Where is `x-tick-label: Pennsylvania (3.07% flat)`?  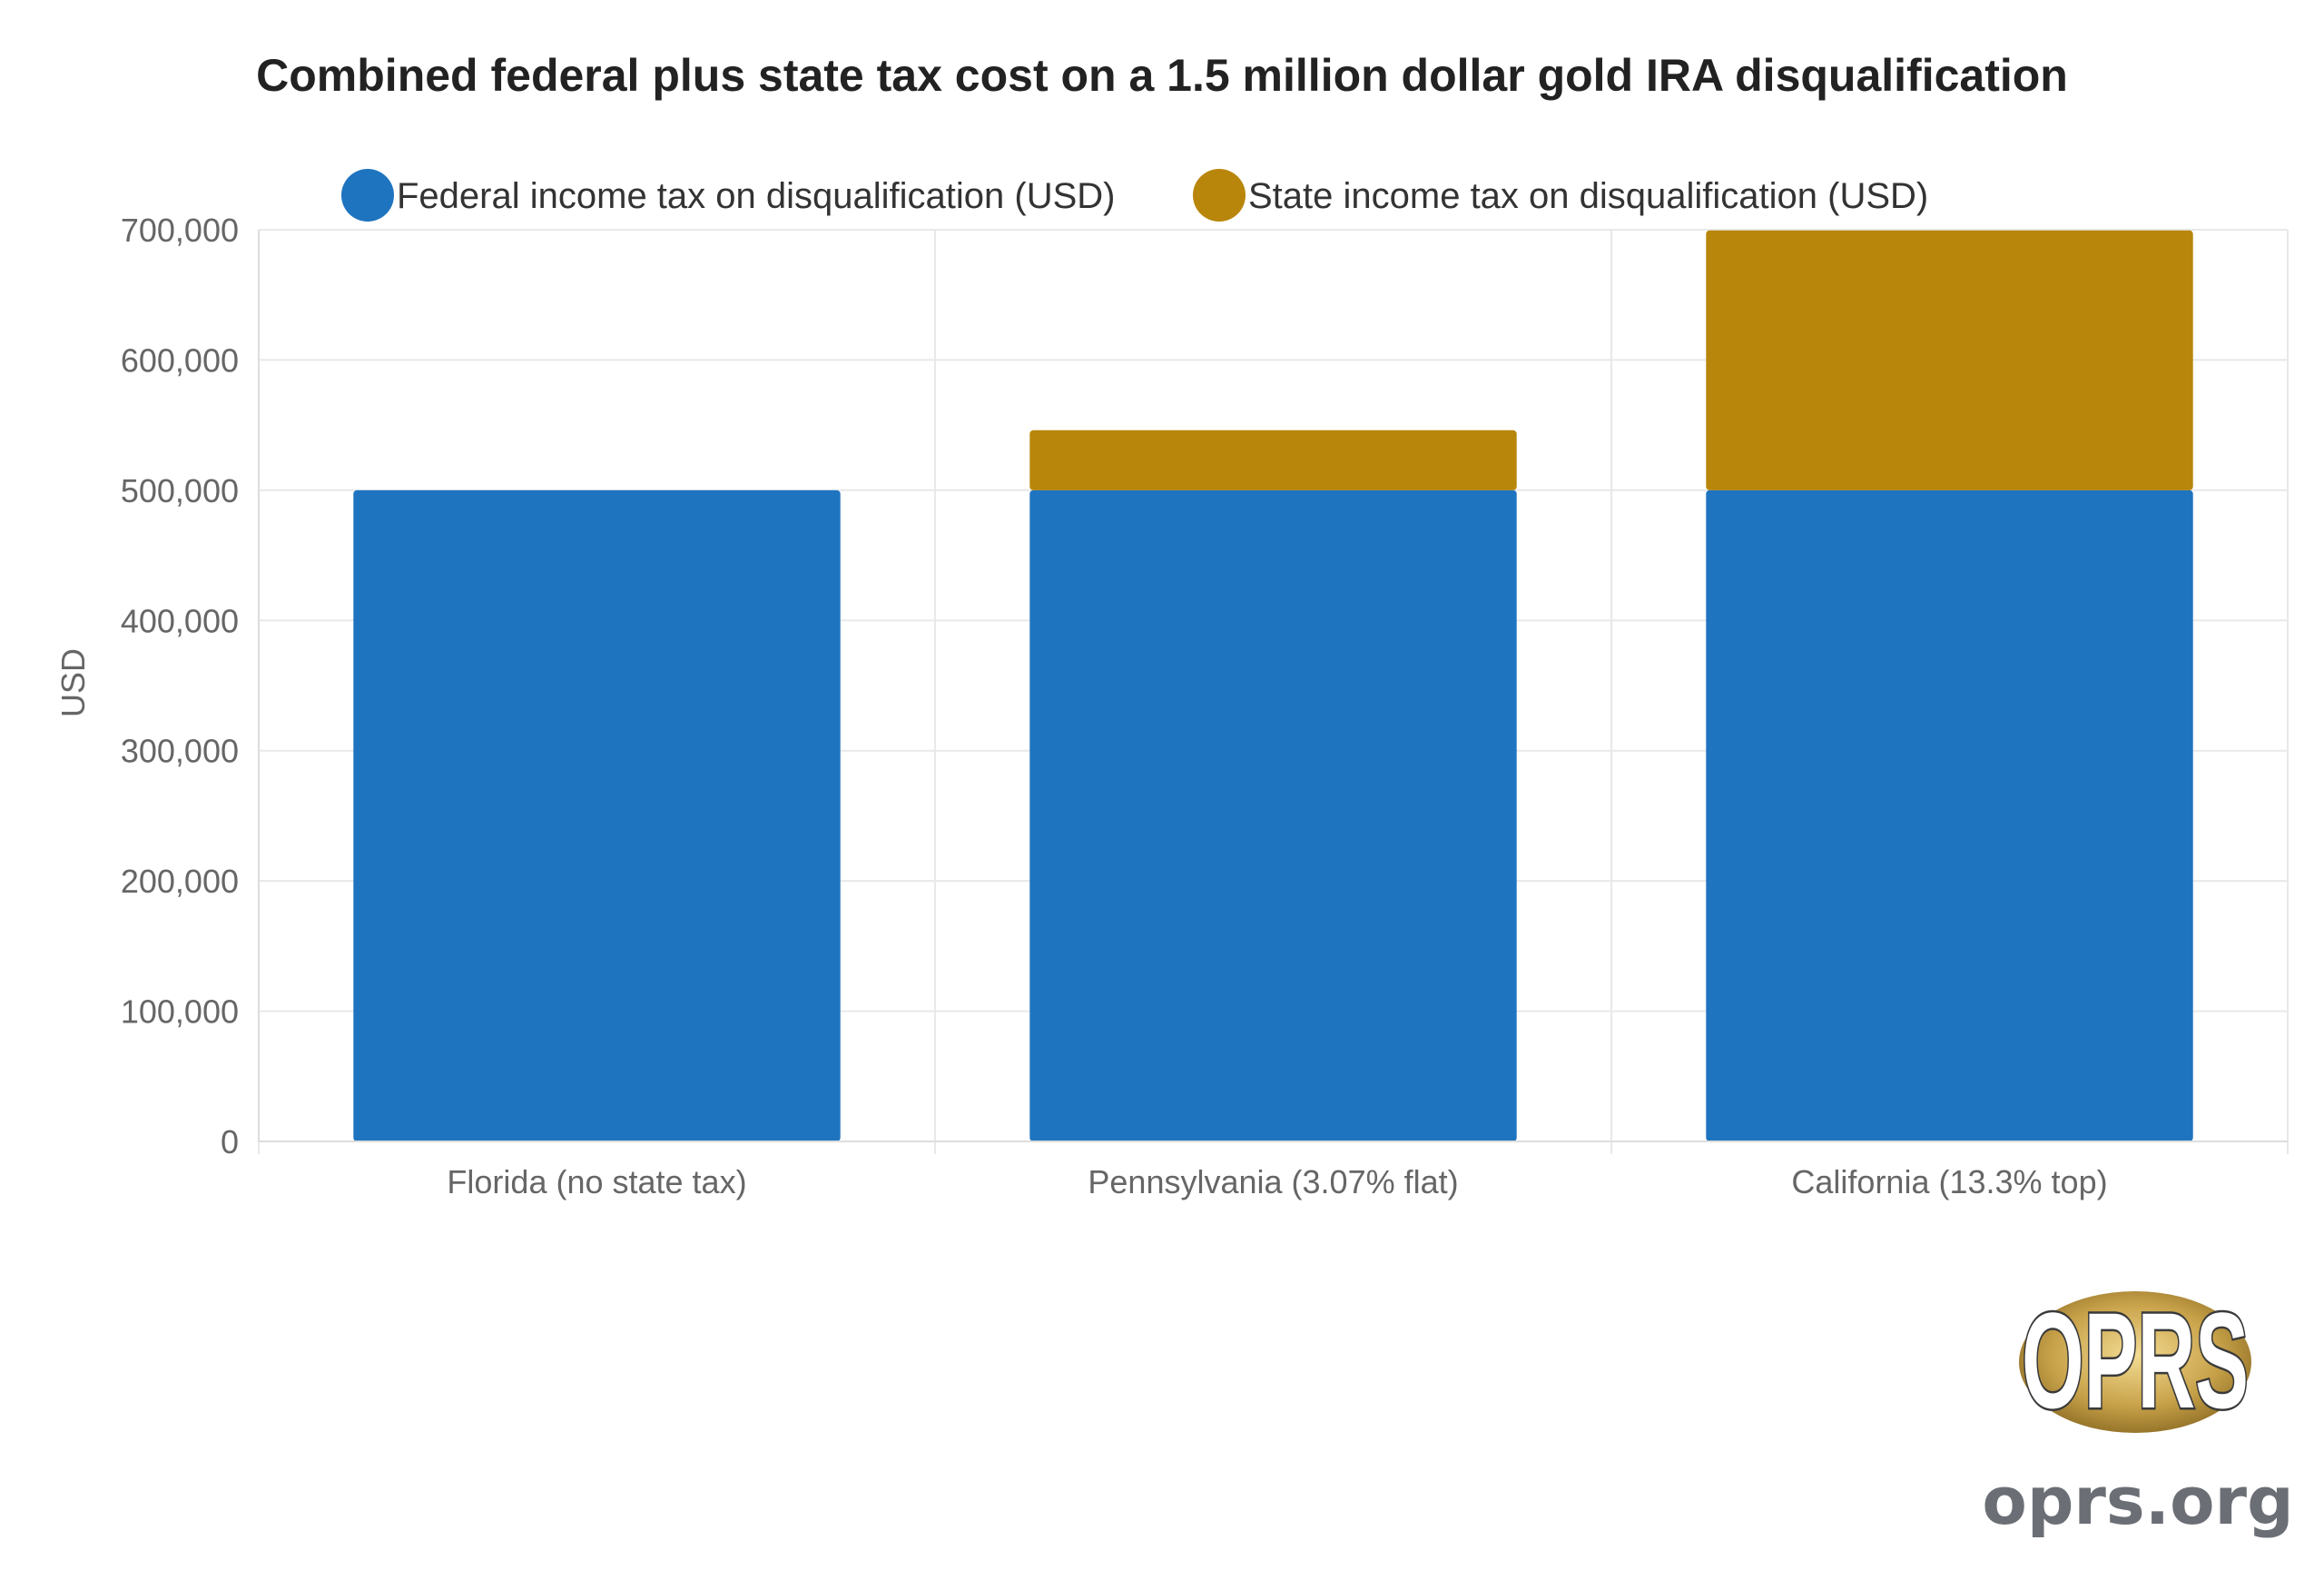 x-tick-label: Pennsylvania (3.07% flat) is located at coordinates (1273, 1182).